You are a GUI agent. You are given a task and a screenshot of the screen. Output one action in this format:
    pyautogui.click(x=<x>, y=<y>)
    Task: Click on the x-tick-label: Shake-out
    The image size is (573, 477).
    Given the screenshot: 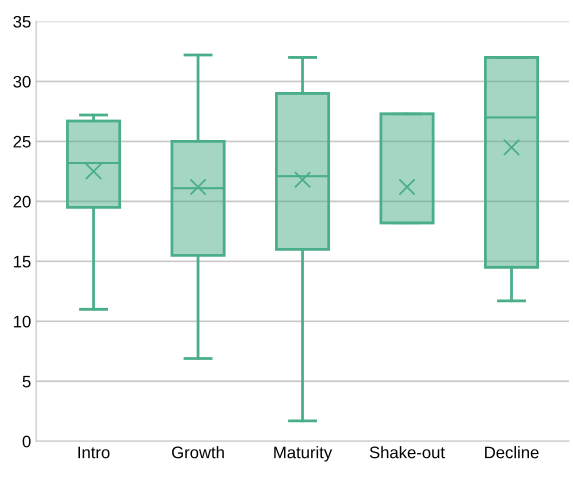 What is the action you would take?
    pyautogui.click(x=407, y=452)
    